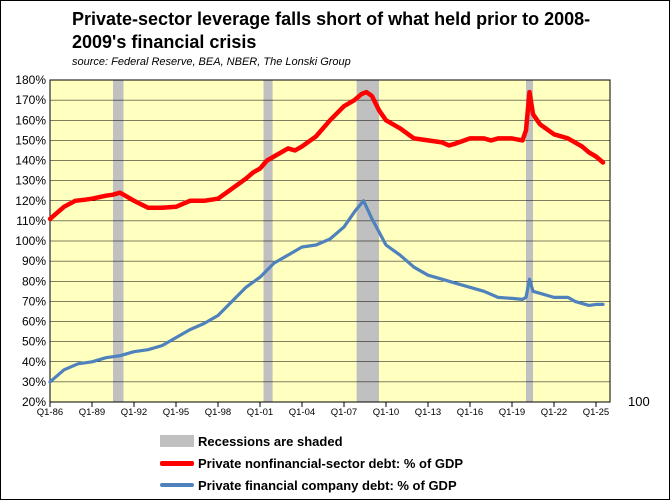 This screenshot has width=670, height=500. I want to click on right-axis-label: 100, so click(639, 401).